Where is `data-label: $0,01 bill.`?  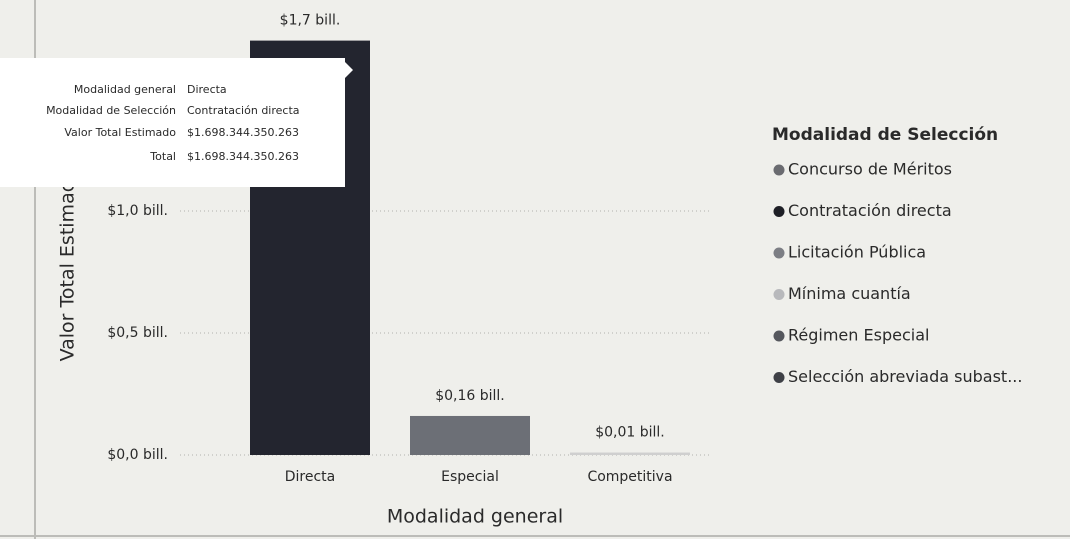 data-label: $0,01 bill. is located at coordinates (630, 433).